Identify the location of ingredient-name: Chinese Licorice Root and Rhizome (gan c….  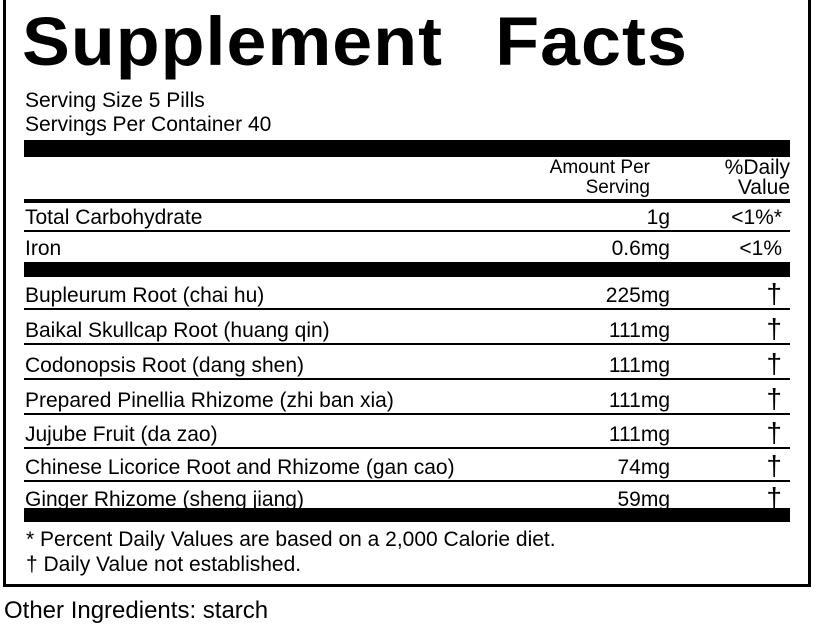
(240, 467).